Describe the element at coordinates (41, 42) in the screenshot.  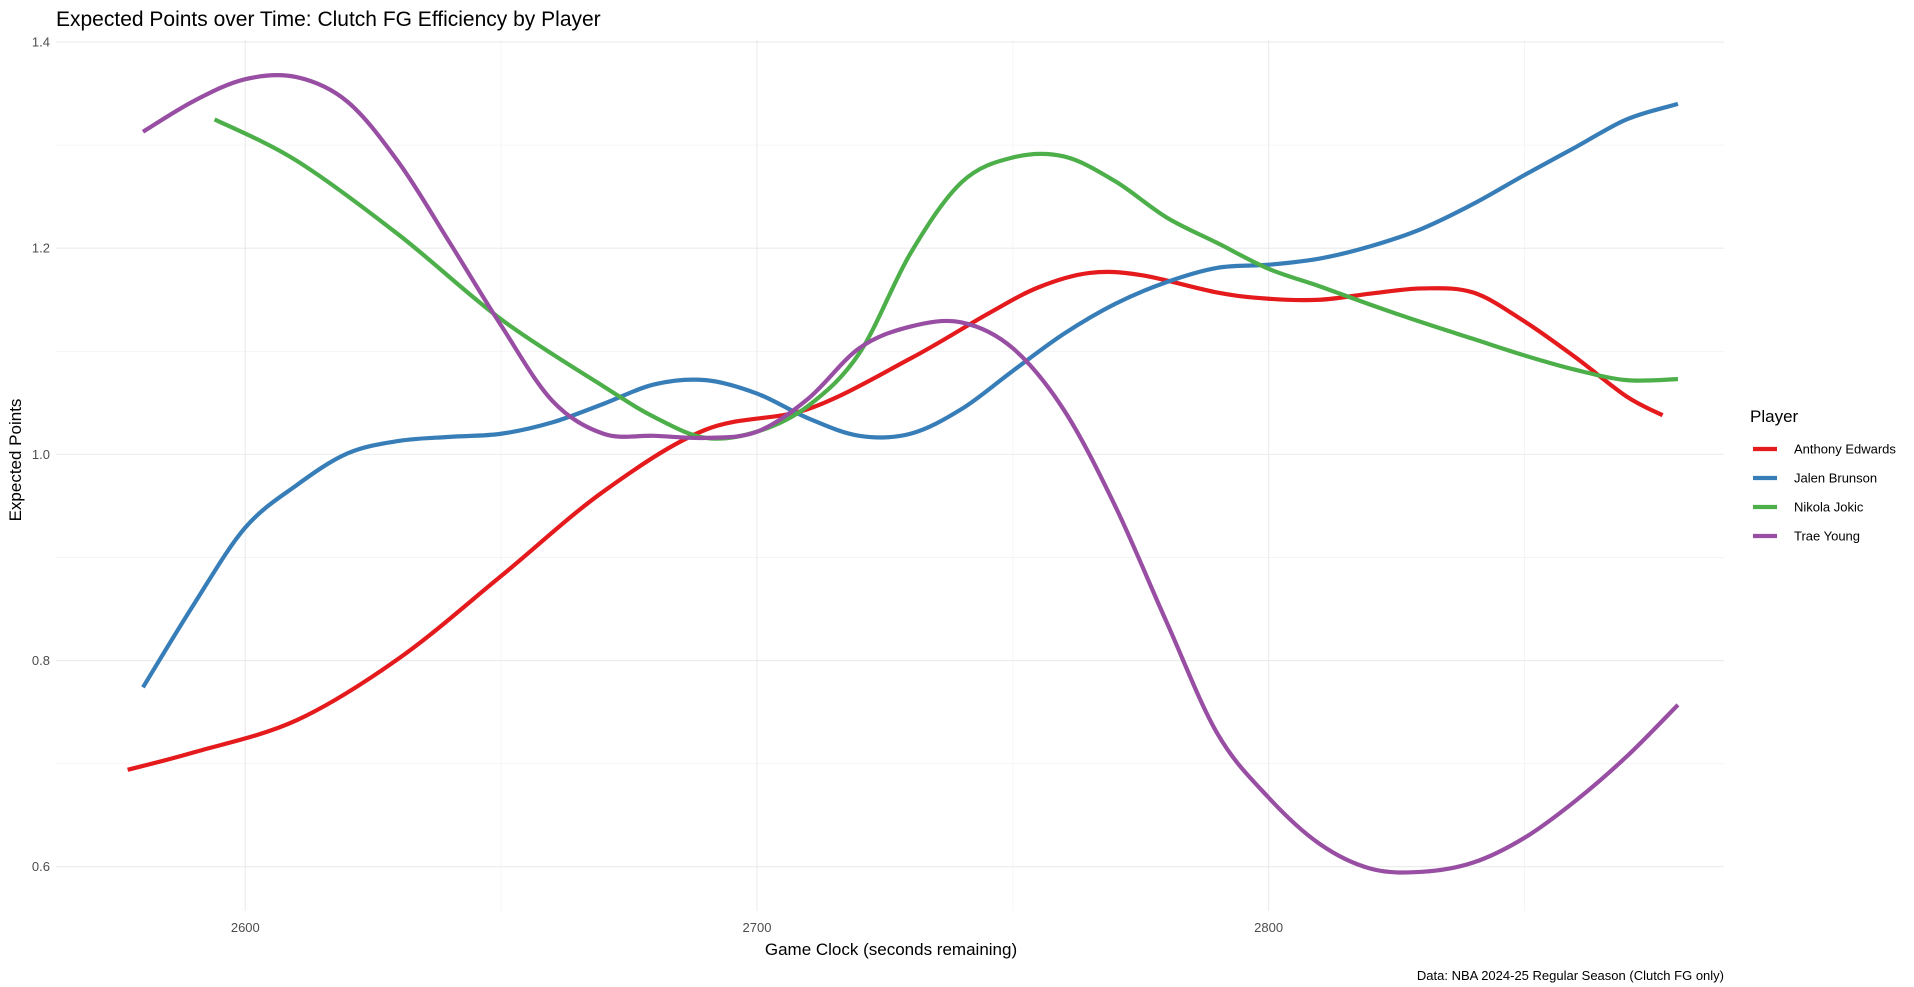
I see `y-tick-label: 1.4` at that location.